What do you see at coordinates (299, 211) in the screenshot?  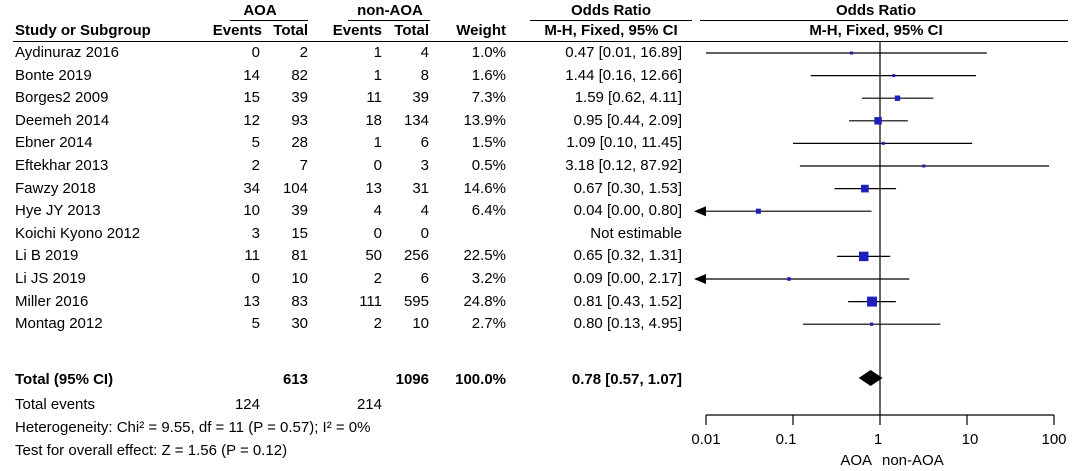 I see `total1-value: 39` at bounding box center [299, 211].